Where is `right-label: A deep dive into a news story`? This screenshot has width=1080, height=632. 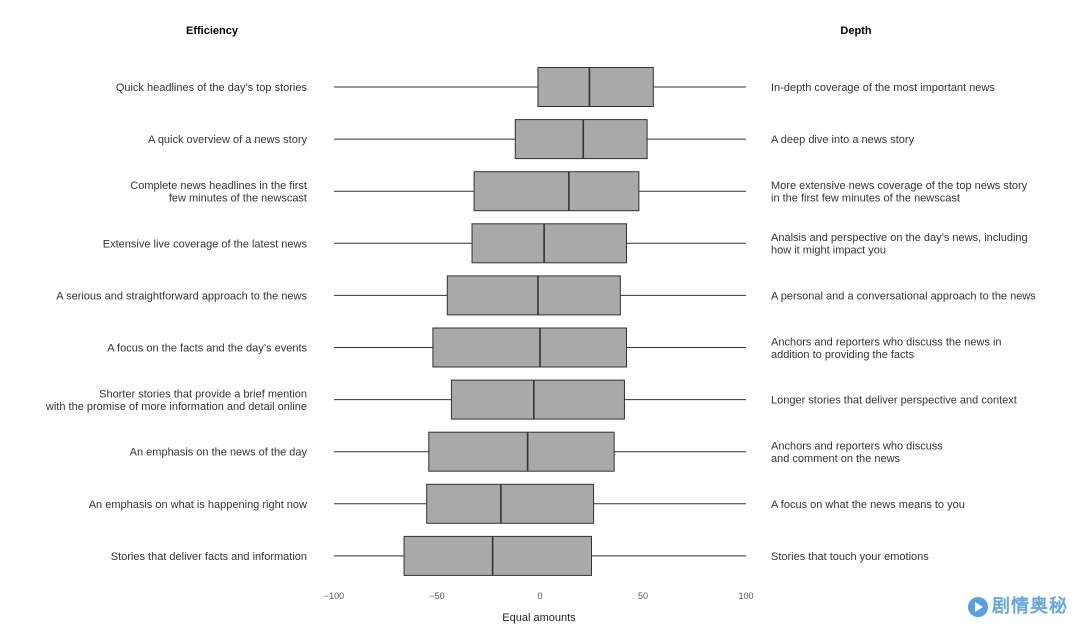 right-label: A deep dive into a news story is located at coordinates (843, 140).